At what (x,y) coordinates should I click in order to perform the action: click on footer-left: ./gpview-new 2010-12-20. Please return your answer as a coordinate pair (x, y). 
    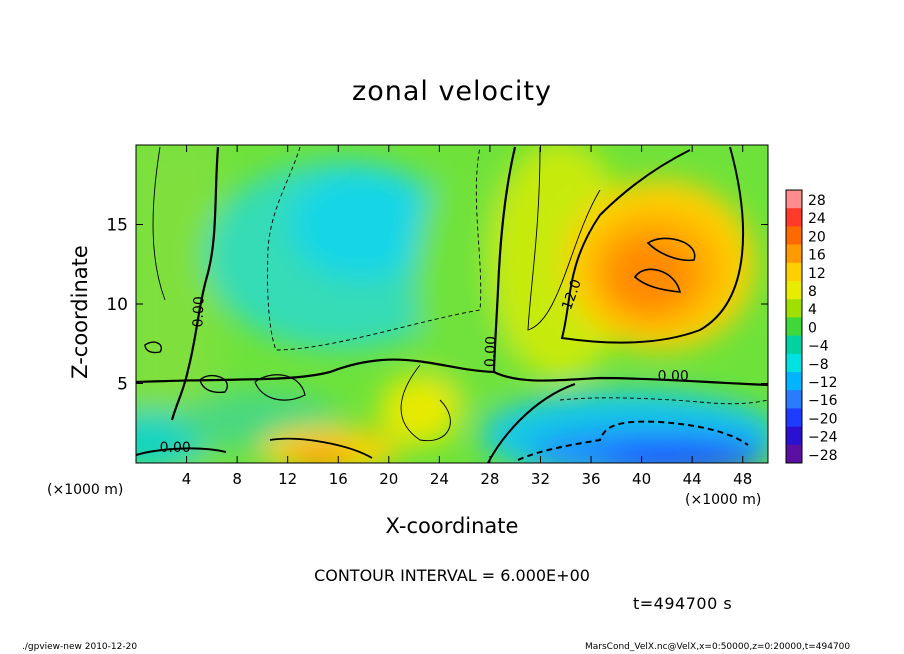
    Looking at the image, I should click on (80, 647).